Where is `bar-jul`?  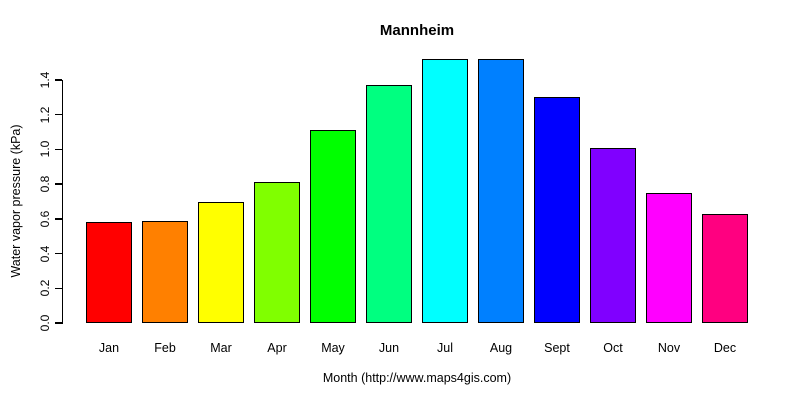 bar-jul is located at coordinates (445, 191).